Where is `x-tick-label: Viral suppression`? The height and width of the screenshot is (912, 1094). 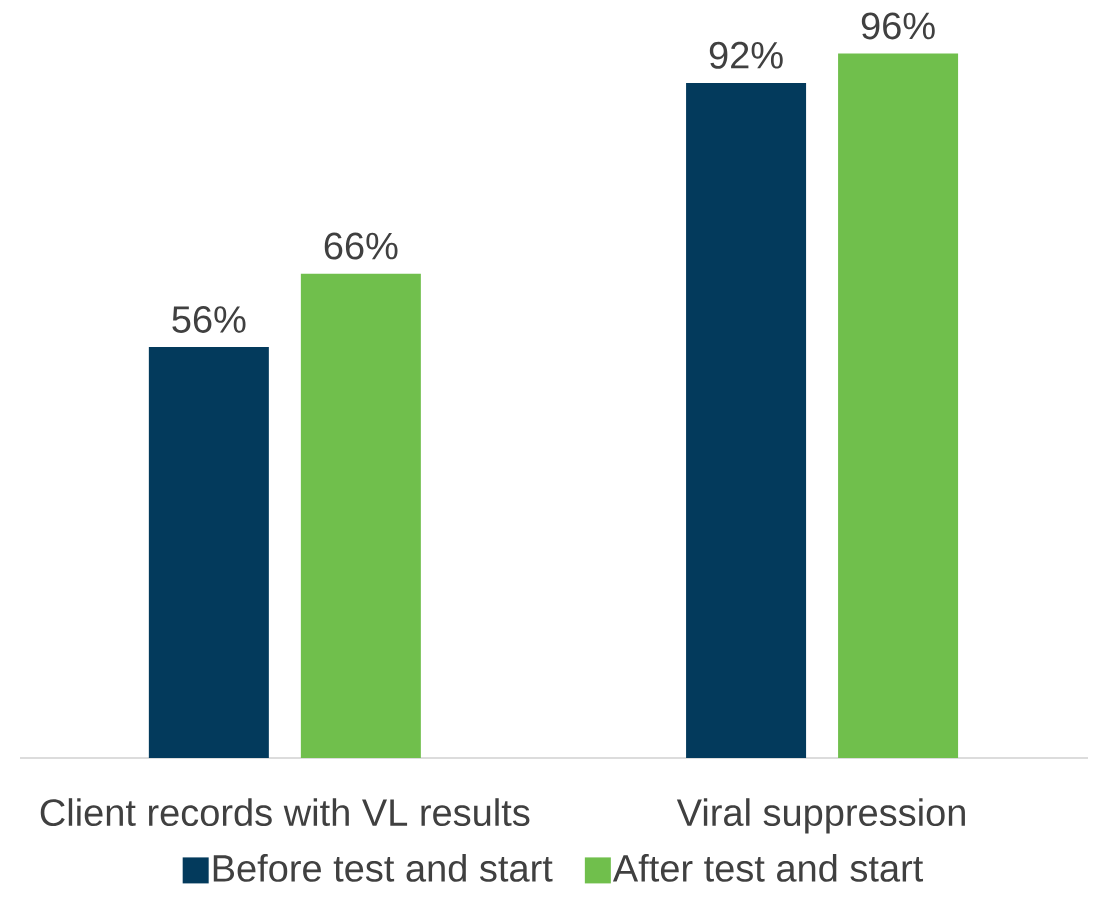
x-tick-label: Viral suppression is located at coordinates (820, 816).